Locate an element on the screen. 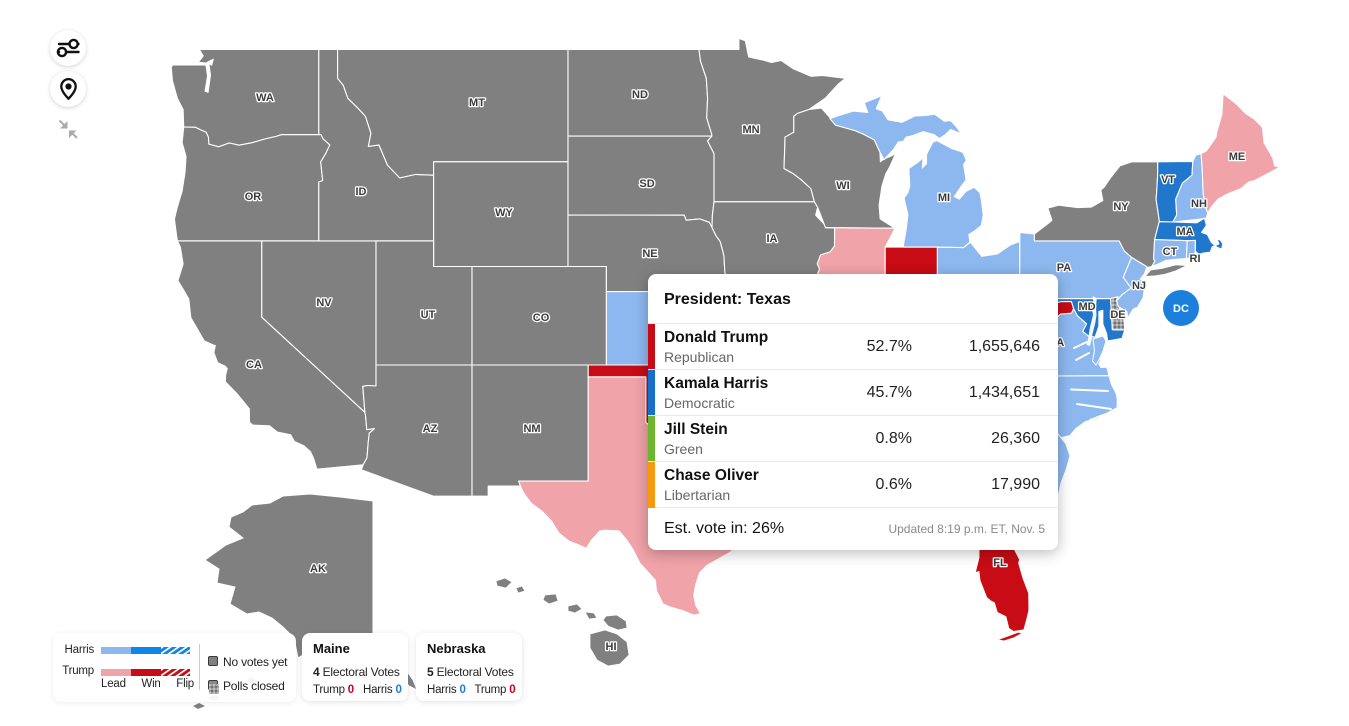 The height and width of the screenshot is (726, 1349). svg-text: MD is located at coordinates (1086, 307).